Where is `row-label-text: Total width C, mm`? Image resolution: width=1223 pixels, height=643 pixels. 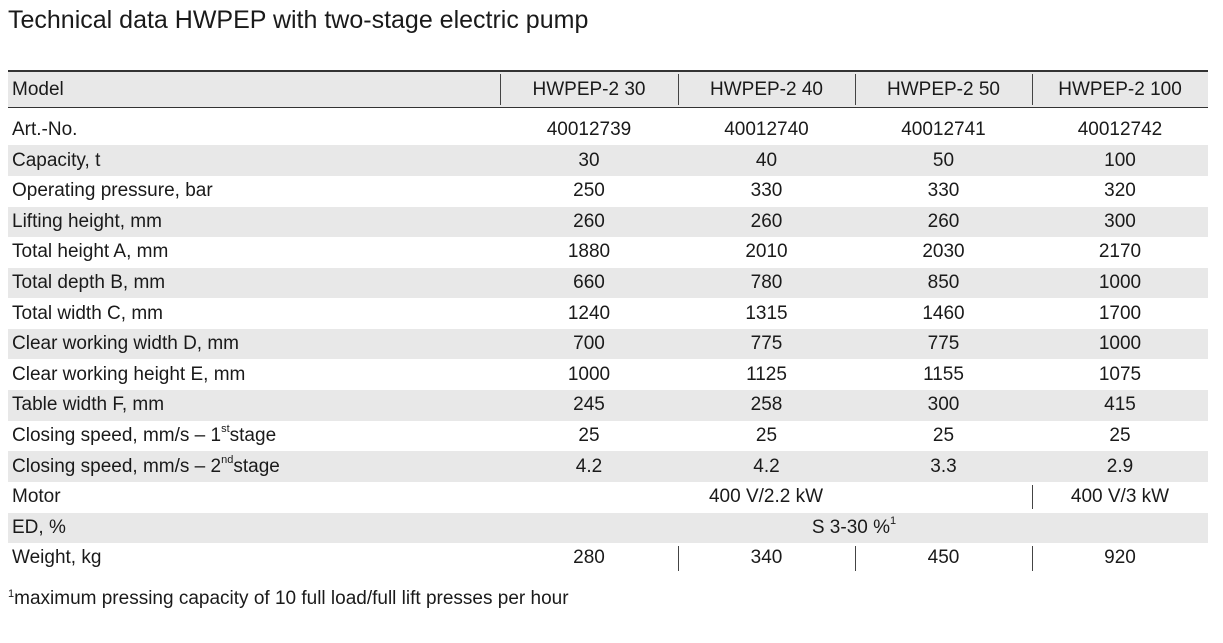
row-label-text: Total width C, mm is located at coordinates (87, 313).